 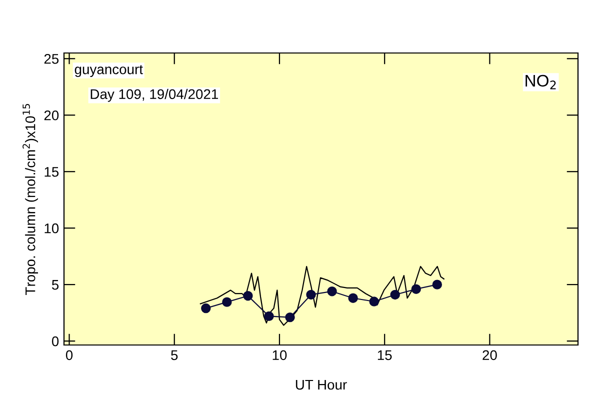 I want to click on y-tick-label: 10, so click(x=51, y=228).